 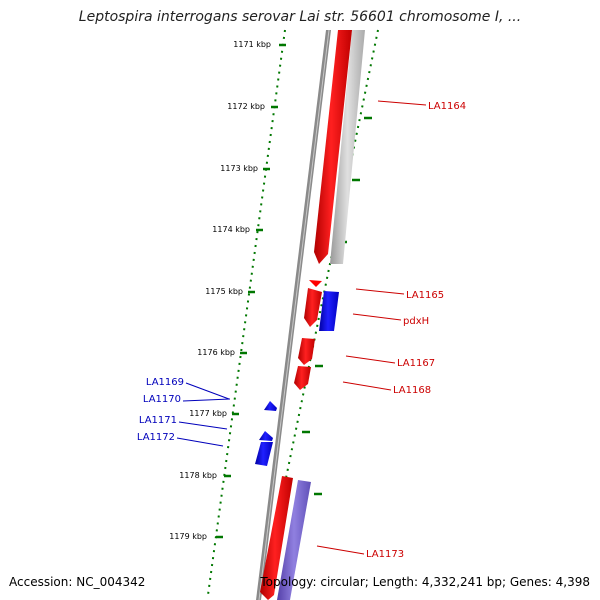 What do you see at coordinates (315, 283) in the screenshot?
I see `gene-LA1165-small` at bounding box center [315, 283].